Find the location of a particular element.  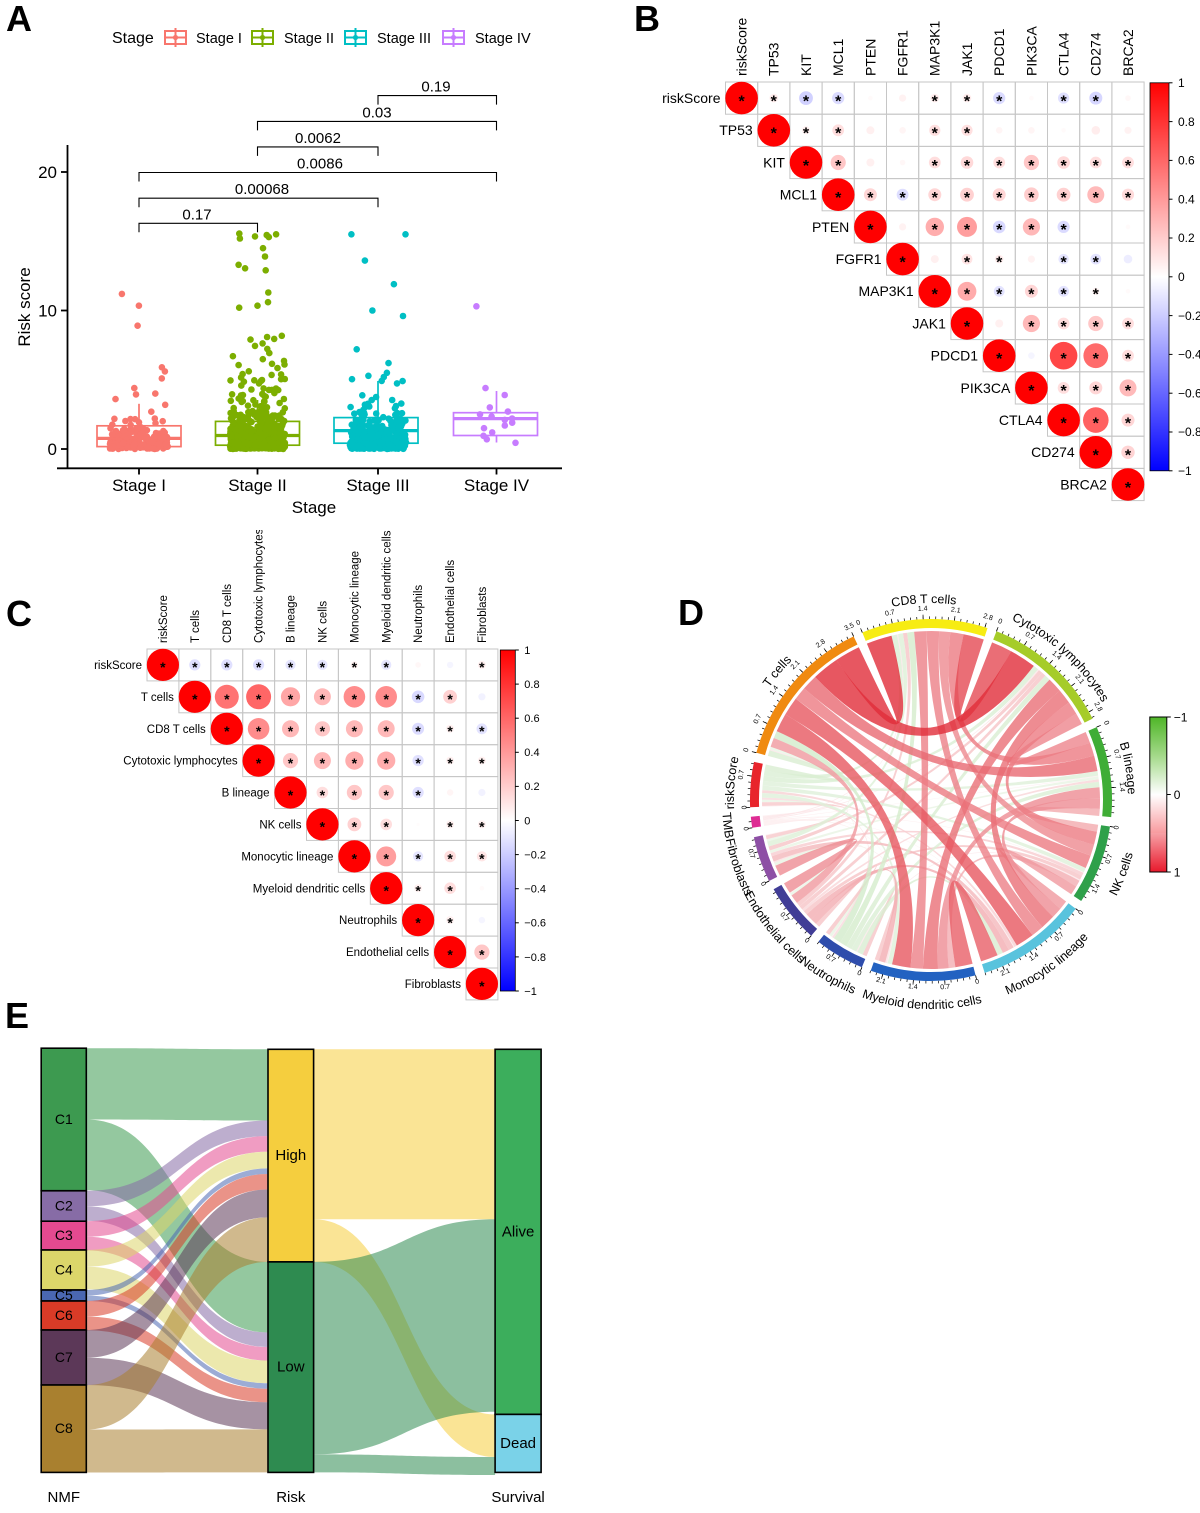

svg-text: 20 is located at coordinates (47, 172).